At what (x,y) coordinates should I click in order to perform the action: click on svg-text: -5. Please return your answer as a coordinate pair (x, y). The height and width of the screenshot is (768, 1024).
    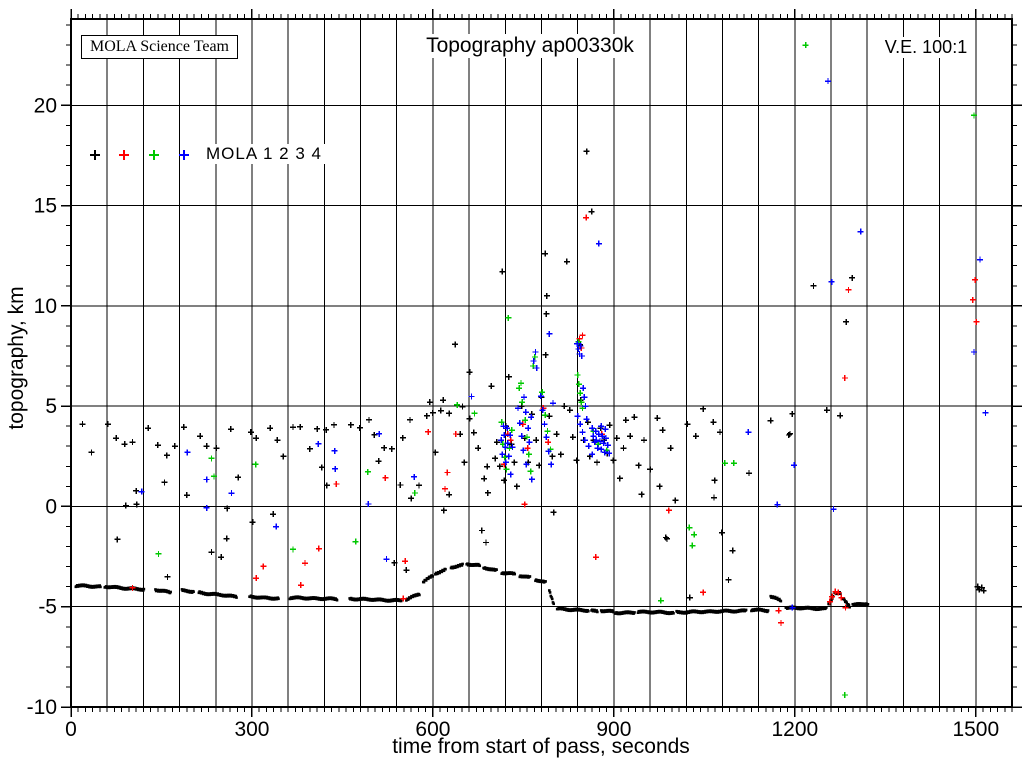
    Looking at the image, I should click on (47, 607).